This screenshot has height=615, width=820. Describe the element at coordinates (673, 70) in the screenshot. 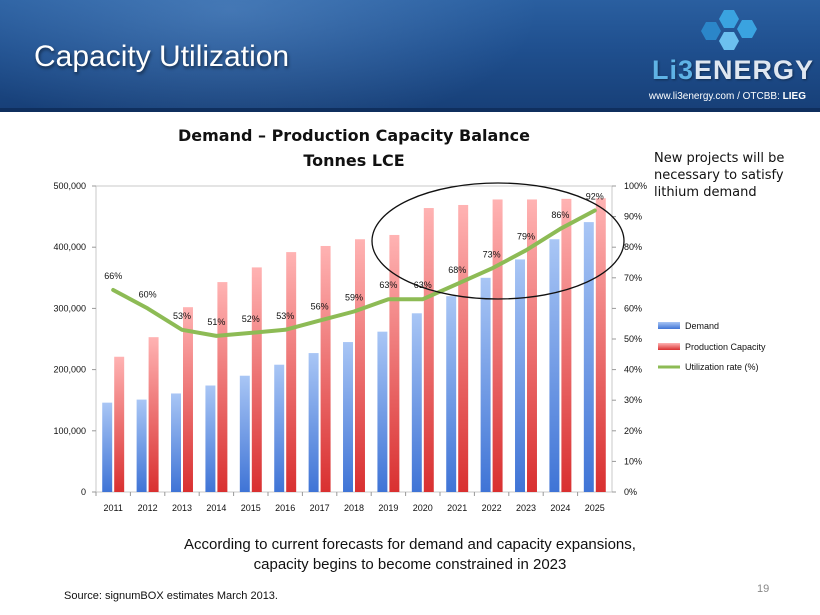

I see `logo-prefix: Li3` at that location.